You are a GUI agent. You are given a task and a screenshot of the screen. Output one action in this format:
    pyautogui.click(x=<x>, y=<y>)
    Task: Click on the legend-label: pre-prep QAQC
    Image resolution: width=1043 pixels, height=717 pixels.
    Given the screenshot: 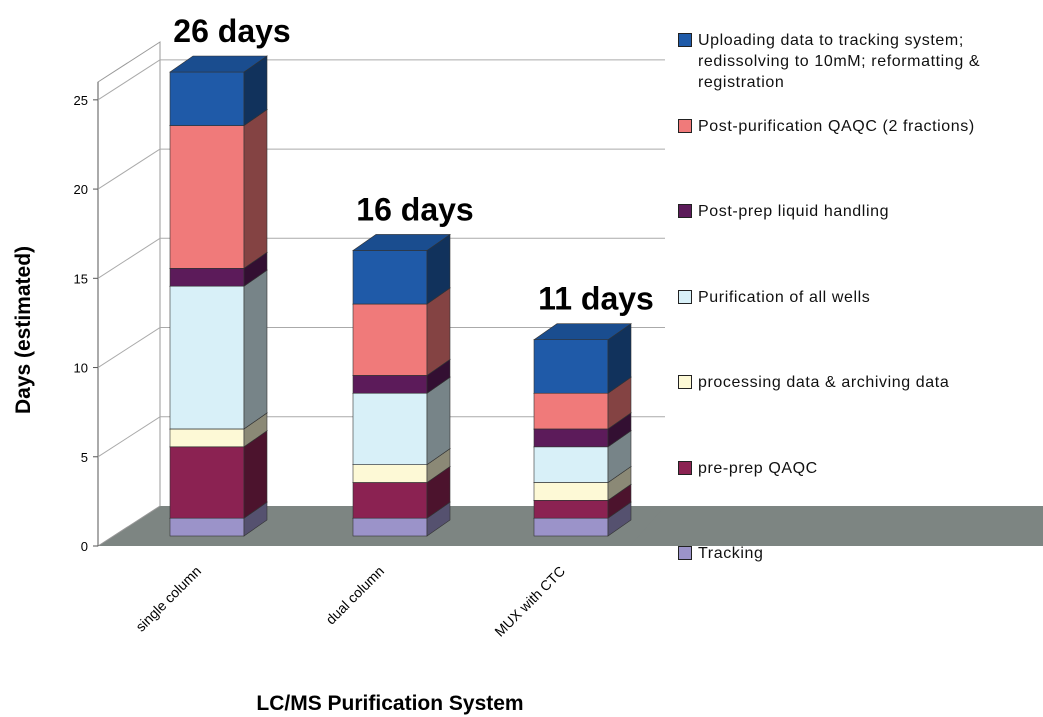 What is the action you would take?
    pyautogui.click(x=758, y=468)
    